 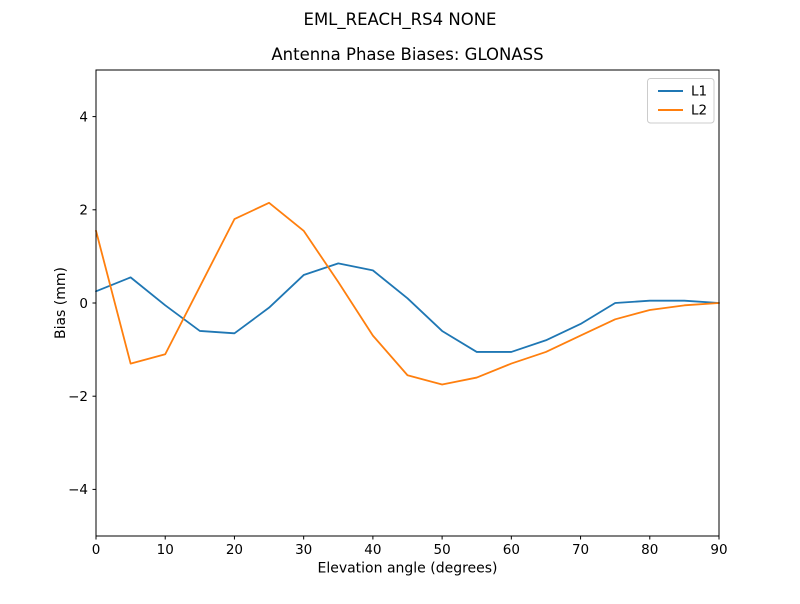 I want to click on y-tick-label: 0, so click(x=83, y=304).